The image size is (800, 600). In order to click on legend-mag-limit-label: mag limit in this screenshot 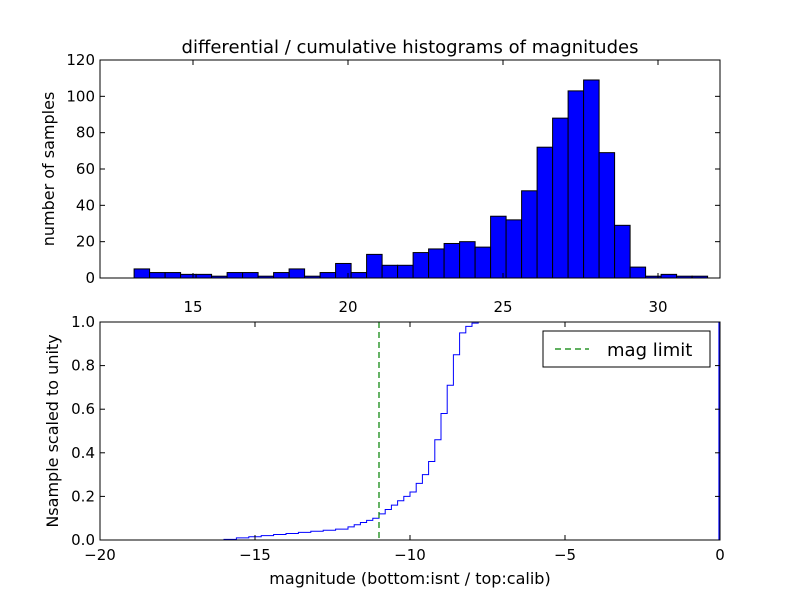, I will do `click(649, 350)`.